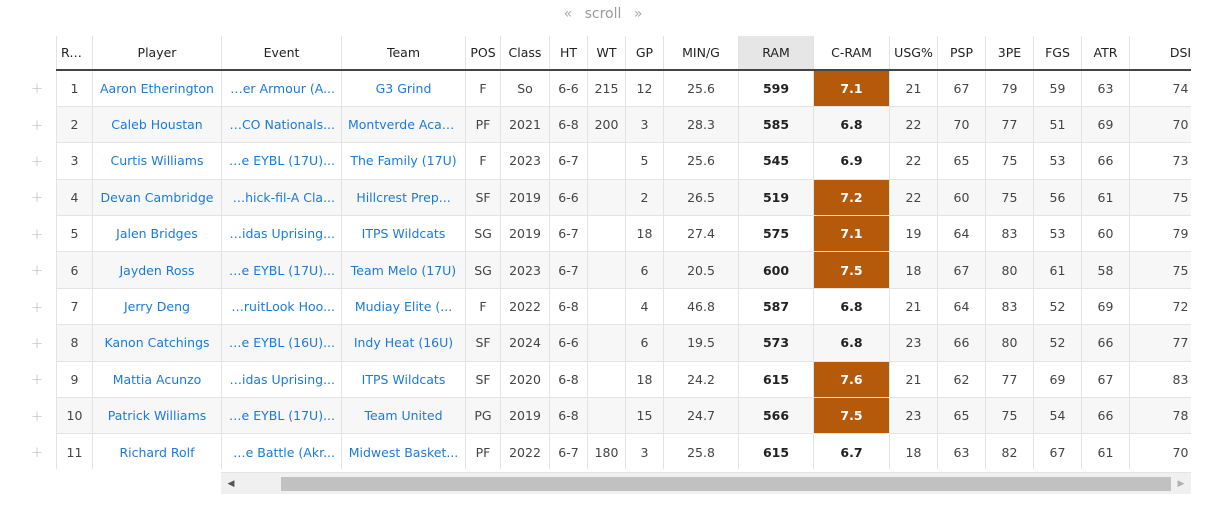 This screenshot has width=1230, height=531. I want to click on scroll-left-icon: ◀, so click(231, 484).